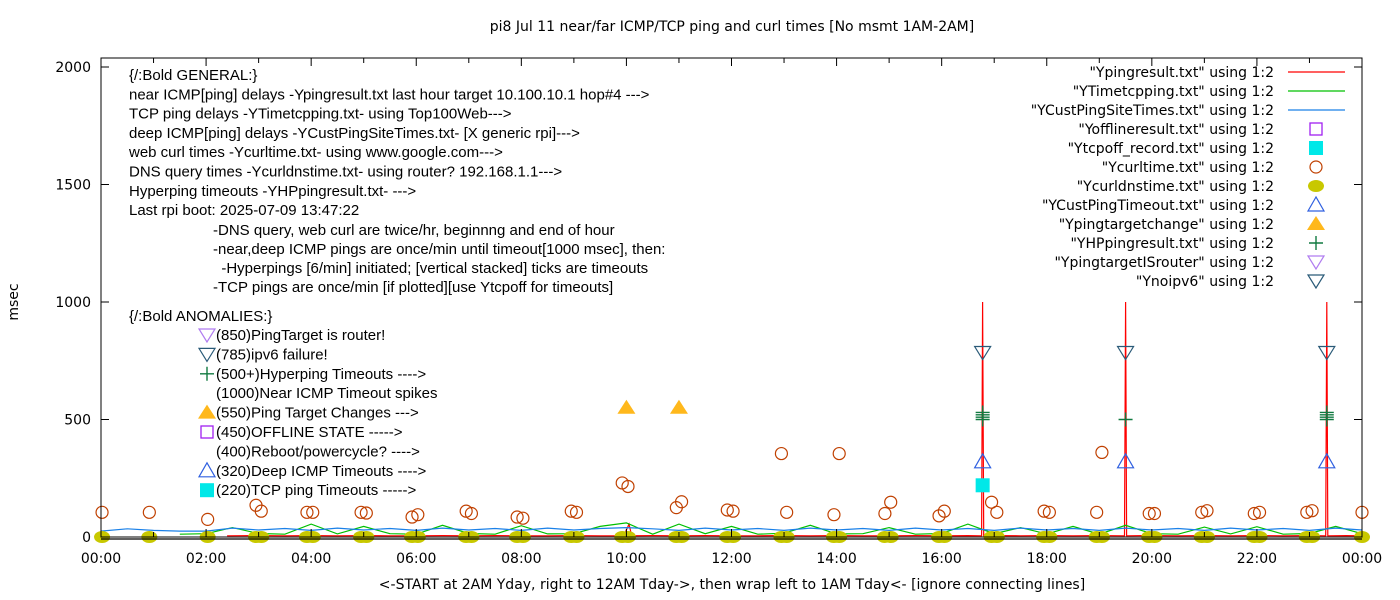  I want to click on x-tick-label: 16:00, so click(941, 559).